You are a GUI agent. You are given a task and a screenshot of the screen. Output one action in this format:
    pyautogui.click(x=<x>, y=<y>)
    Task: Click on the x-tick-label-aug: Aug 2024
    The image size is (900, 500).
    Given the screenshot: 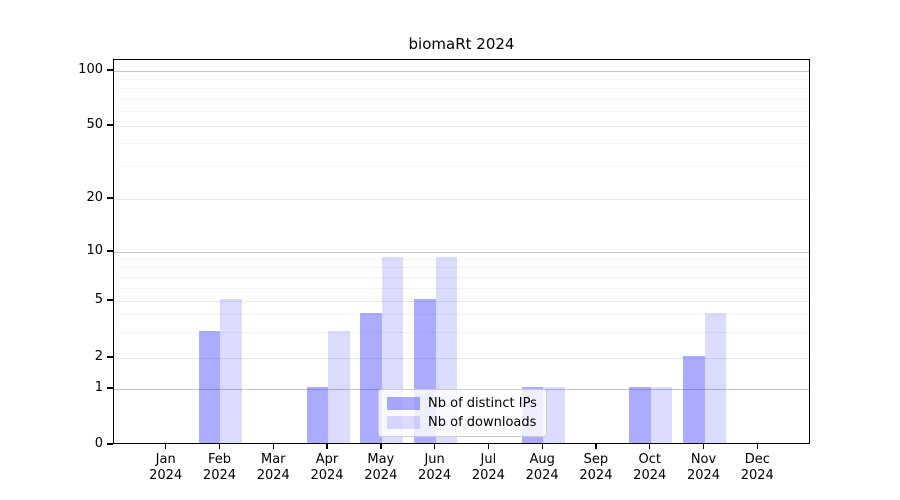 What is the action you would take?
    pyautogui.click(x=542, y=467)
    